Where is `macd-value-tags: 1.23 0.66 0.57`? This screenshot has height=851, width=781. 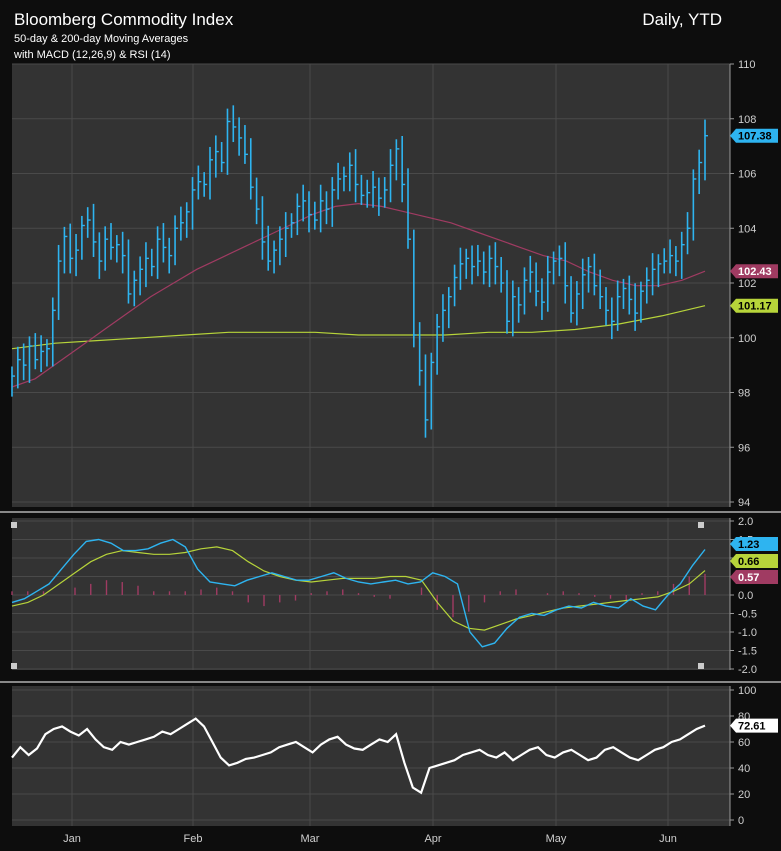 macd-value-tags: 1.23 0.66 0.57 is located at coordinates (754, 560).